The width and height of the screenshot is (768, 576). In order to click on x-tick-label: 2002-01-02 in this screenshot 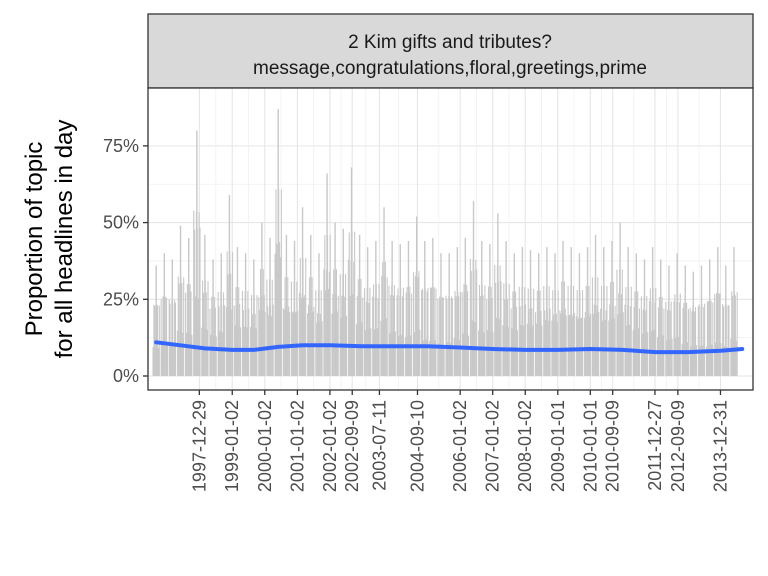, I will do `click(330, 446)`.